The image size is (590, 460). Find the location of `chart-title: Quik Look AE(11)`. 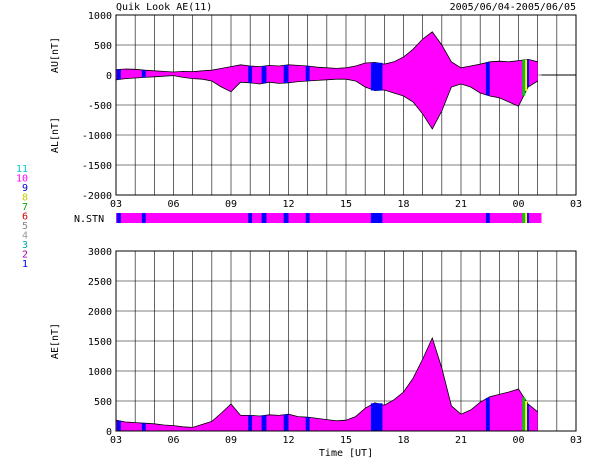

chart-title: Quik Look AE(11) is located at coordinates (164, 7).